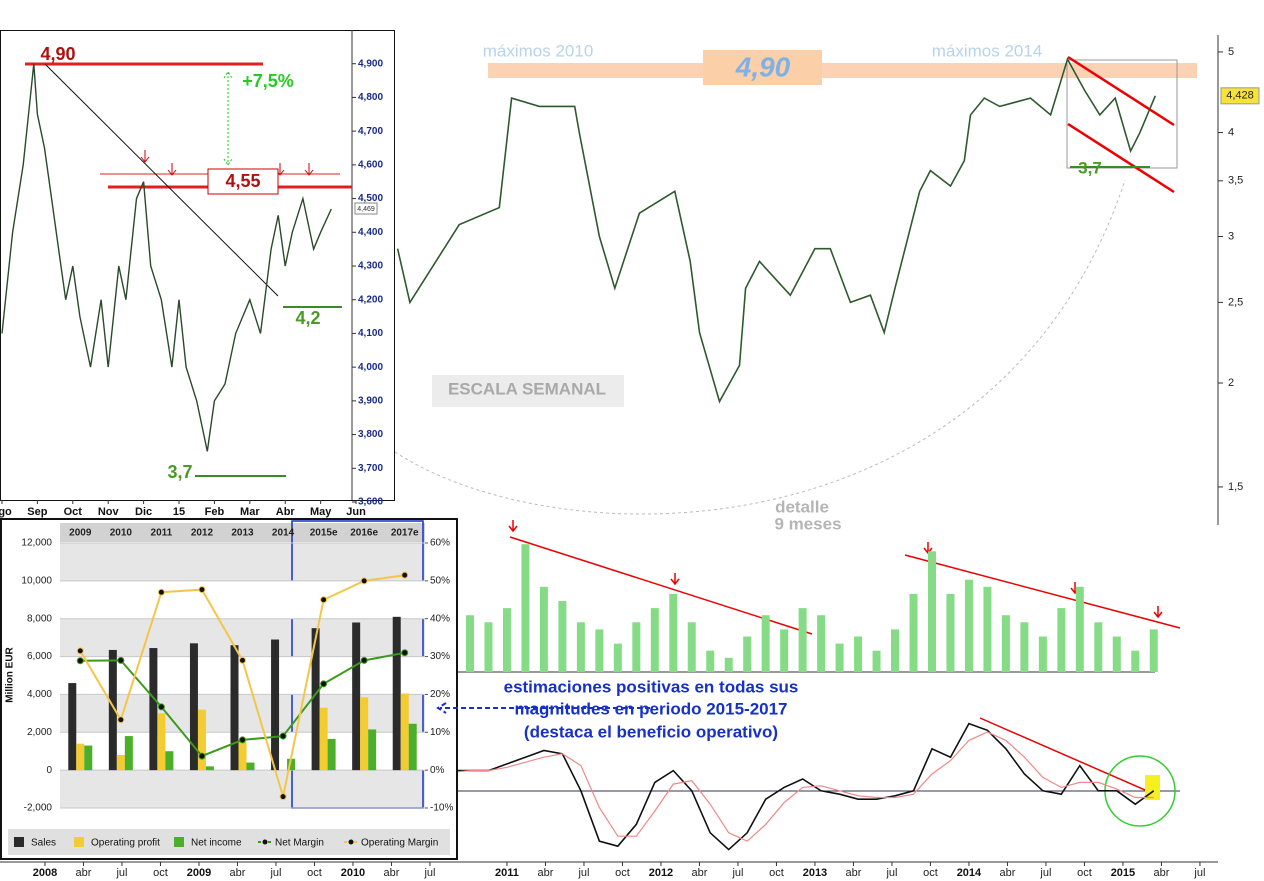 This screenshot has width=1264, height=881. What do you see at coordinates (370, 164) in the screenshot?
I see `y-tick-label: 4,600` at bounding box center [370, 164].